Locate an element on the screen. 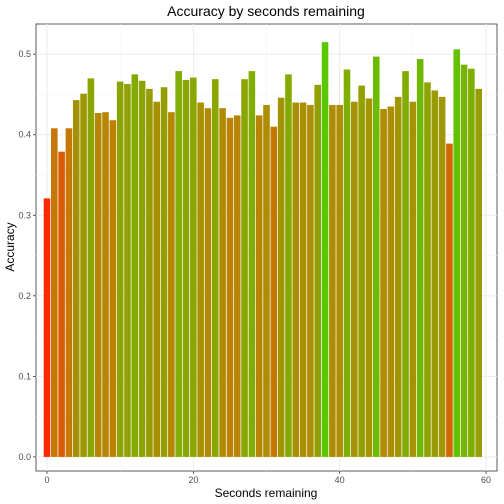  y-axis: 0.0 0.1 0.2 0.3 0.4 0.5 is located at coordinates (27, 255).